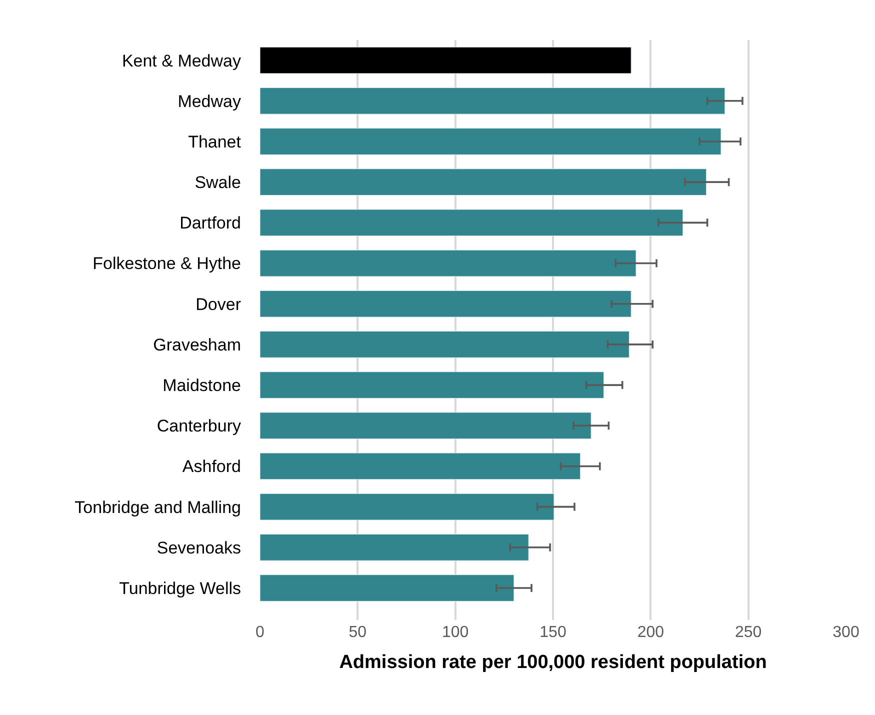 This screenshot has height=715, width=875. Describe the element at coordinates (157, 507) in the screenshot. I see `y-tick-label: Tonbridge and Malling` at that location.